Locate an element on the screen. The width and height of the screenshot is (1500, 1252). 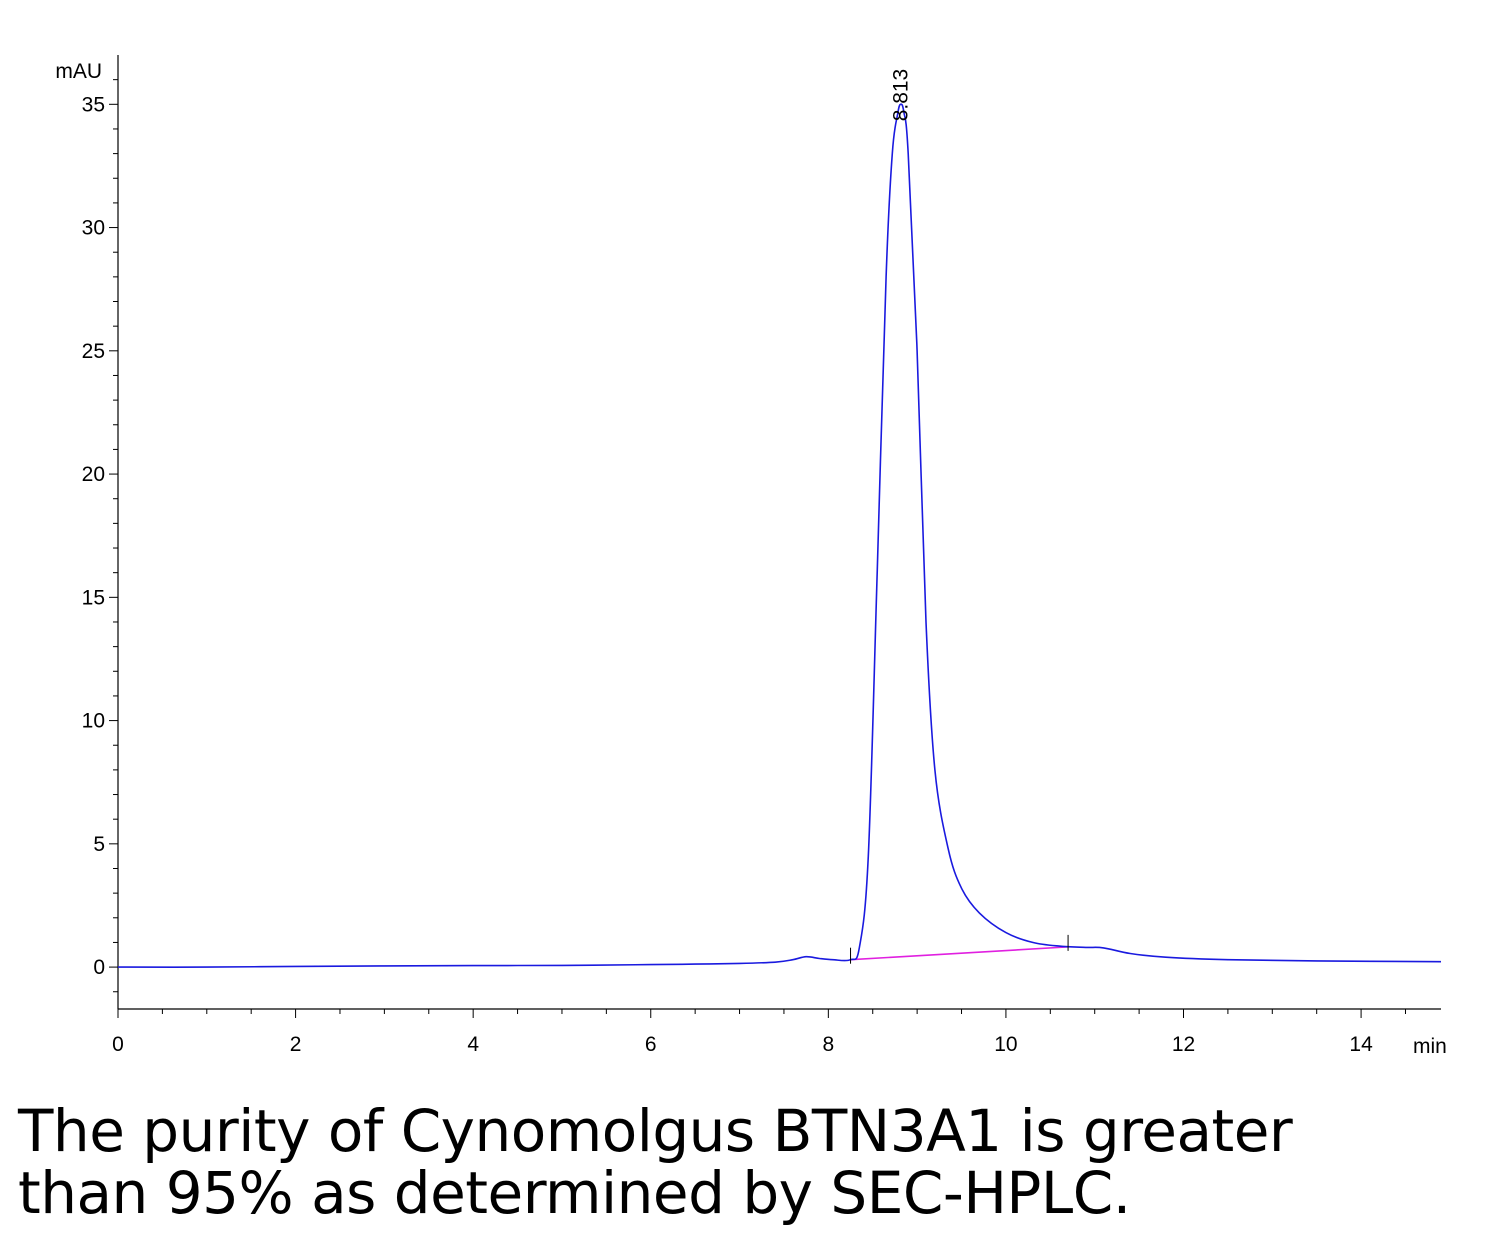
y-tick-label: 20 is located at coordinates (93, 474).